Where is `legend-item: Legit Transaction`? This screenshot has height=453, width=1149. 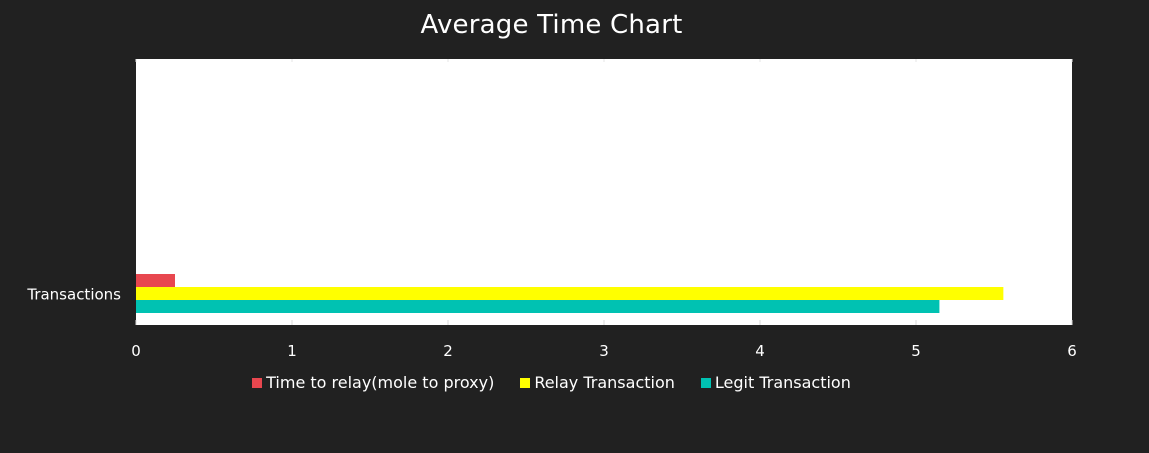
legend-item: Legit Transaction is located at coordinates (775, 382).